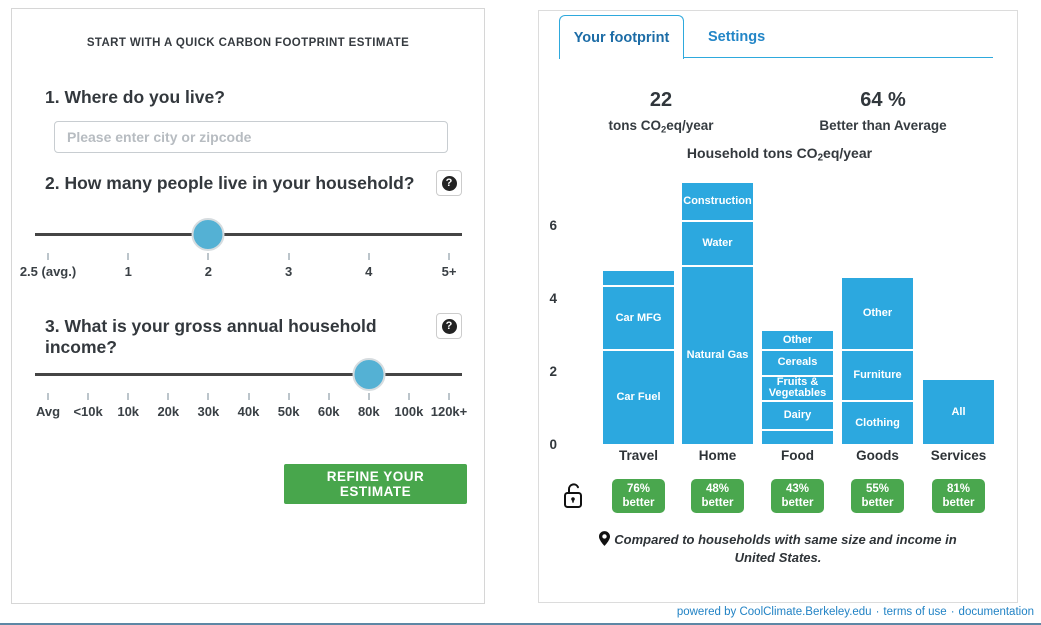 The height and width of the screenshot is (625, 1041). I want to click on comparison-note-line2: United States., so click(778, 557).